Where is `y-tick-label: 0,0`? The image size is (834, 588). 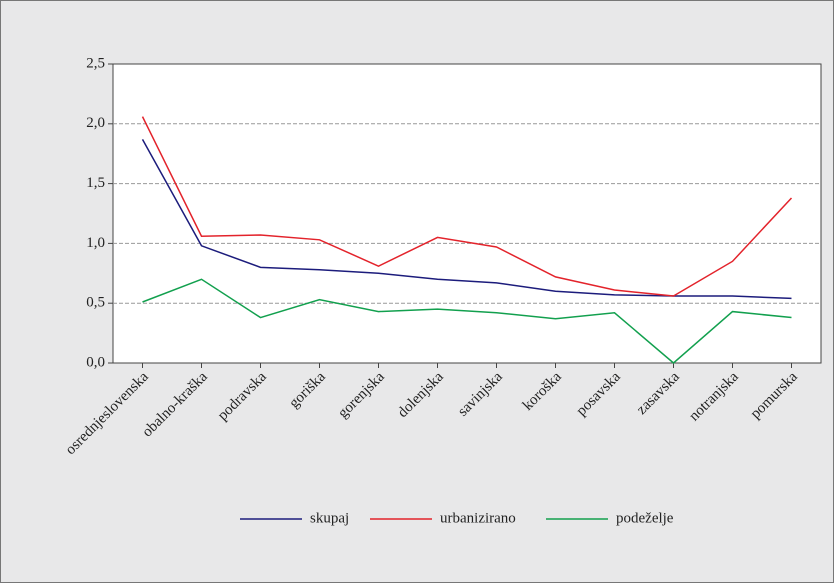
y-tick-label: 0,0 is located at coordinates (95, 362).